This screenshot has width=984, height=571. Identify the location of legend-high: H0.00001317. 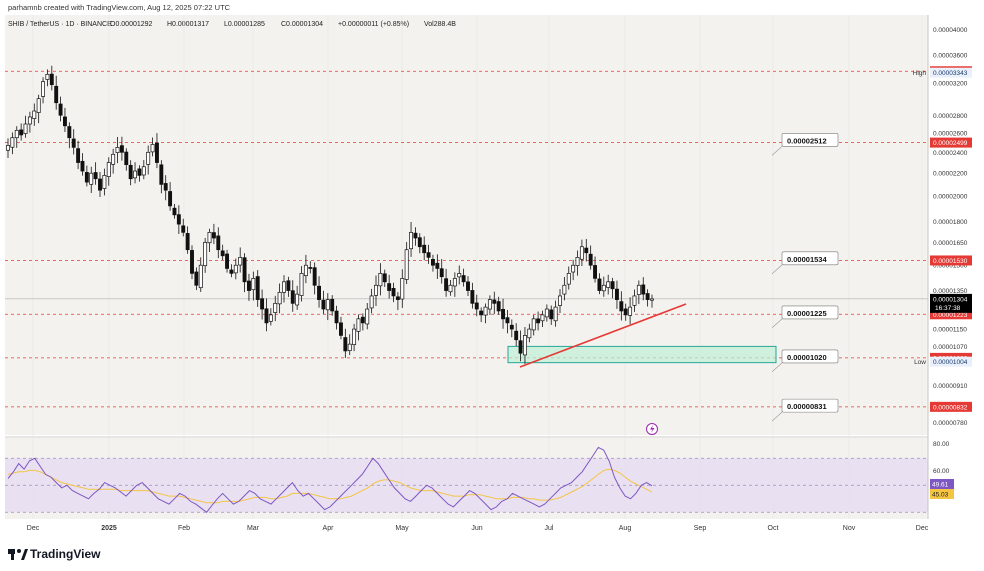
(188, 24).